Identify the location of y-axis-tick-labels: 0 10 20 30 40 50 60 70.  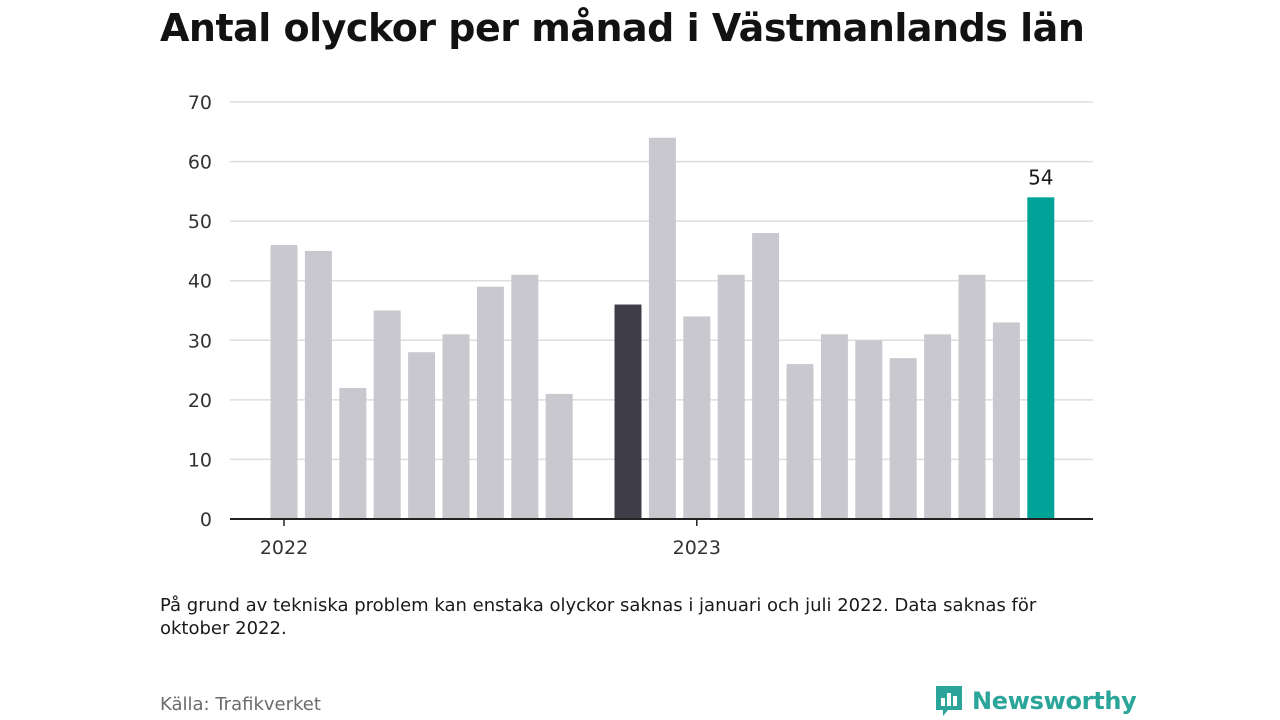
(200, 311).